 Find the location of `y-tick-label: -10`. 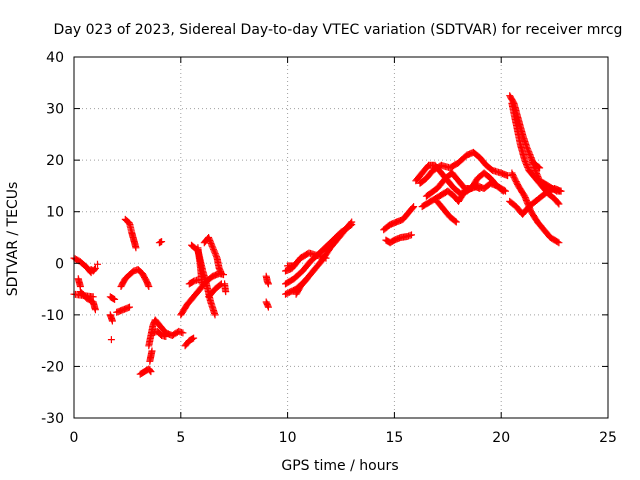

y-tick-label: -10 is located at coordinates (52, 316).